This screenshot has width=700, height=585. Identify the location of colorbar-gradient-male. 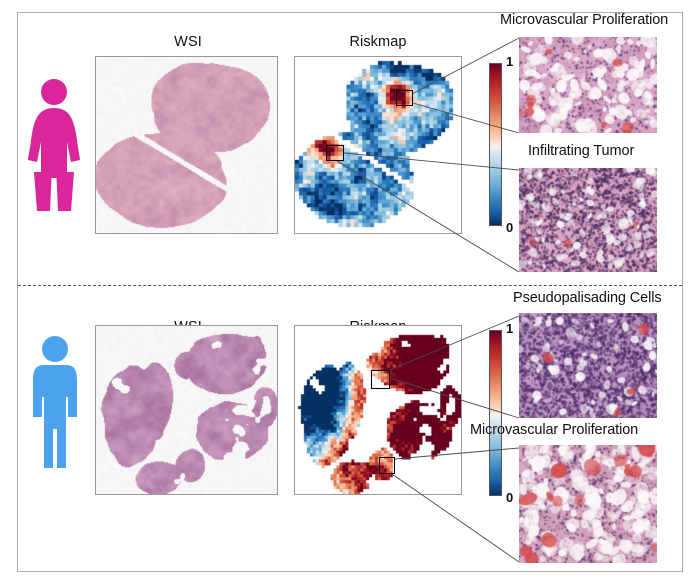
(495, 413).